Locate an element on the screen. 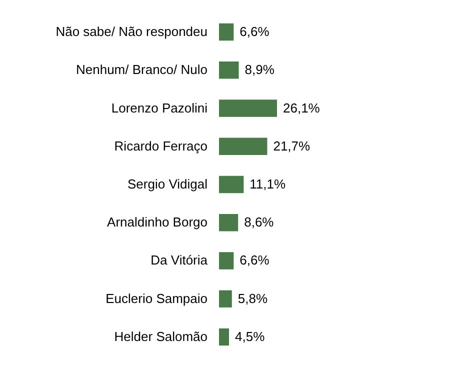 Image resolution: width=450 pixels, height=382 pixels. y-tick-label: Sergio Vidigal is located at coordinates (168, 184).